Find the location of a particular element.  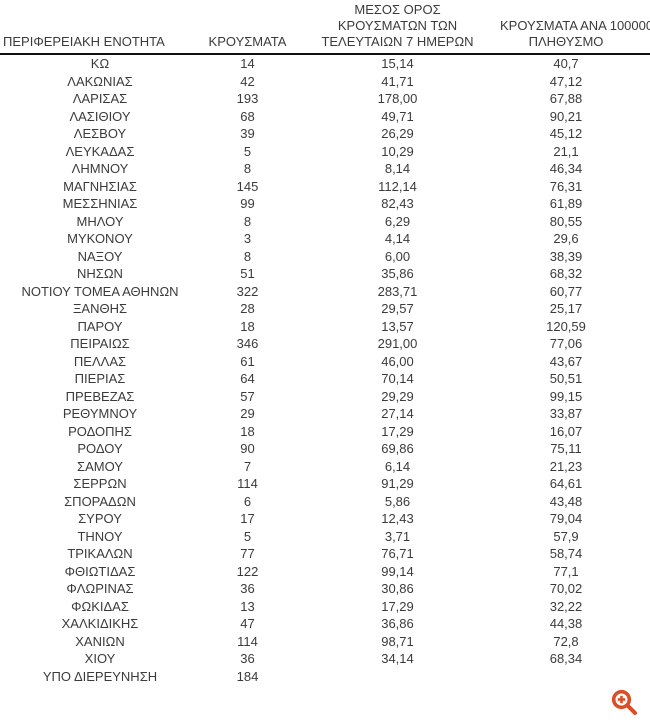

cases-value: 17 is located at coordinates (247, 518).